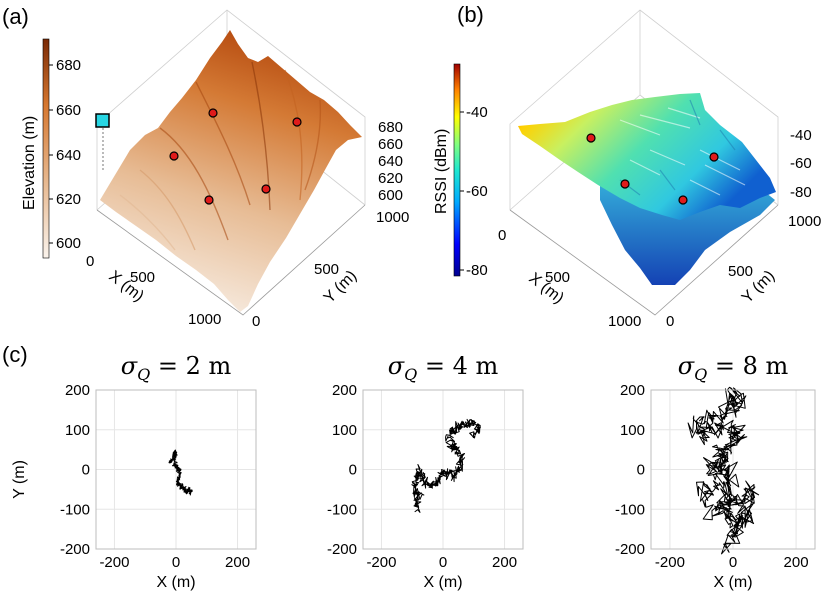 Image resolution: width=830 pixels, height=596 pixels. Describe the element at coordinates (15, 354) in the screenshot. I see `panel-c-label: (c)` at that location.